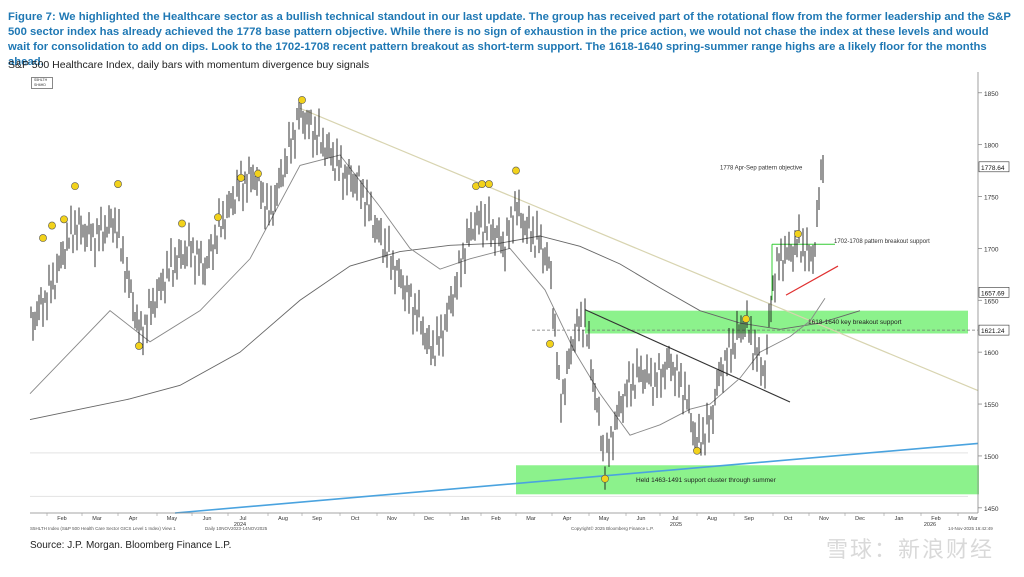 The image size is (1024, 577). Describe the element at coordinates (776, 322) in the screenshot. I see `breakout-support-zone` at that location.